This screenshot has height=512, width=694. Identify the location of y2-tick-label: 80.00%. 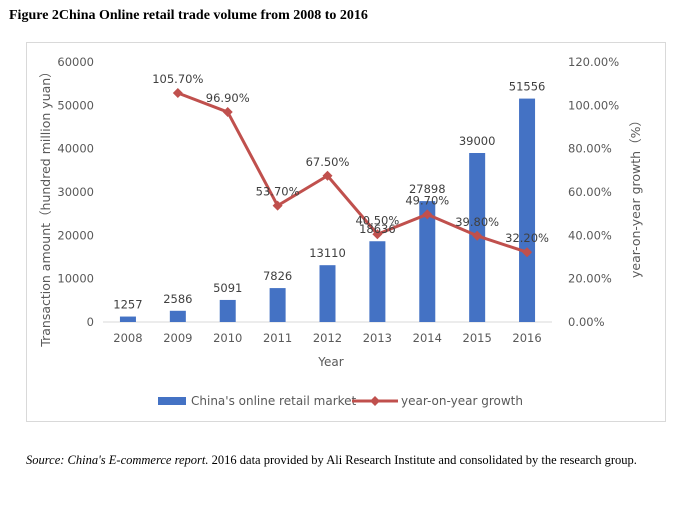
(590, 149).